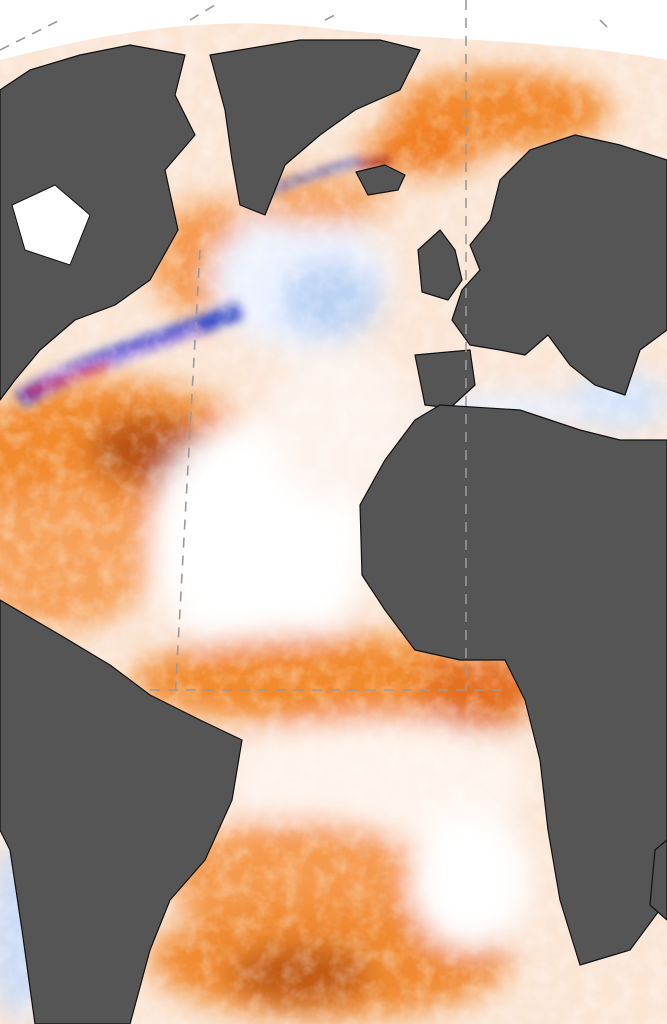 Image resolution: width=667 pixels, height=1024 pixels. Describe the element at coordinates (187, 475) in the screenshot. I see `meridian` at that location.